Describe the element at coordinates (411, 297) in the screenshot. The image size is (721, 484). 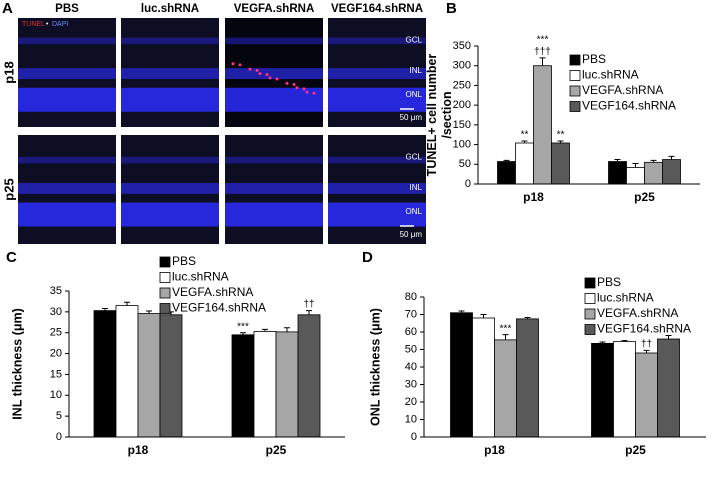
I see `y-tick-label: 80` at that location.